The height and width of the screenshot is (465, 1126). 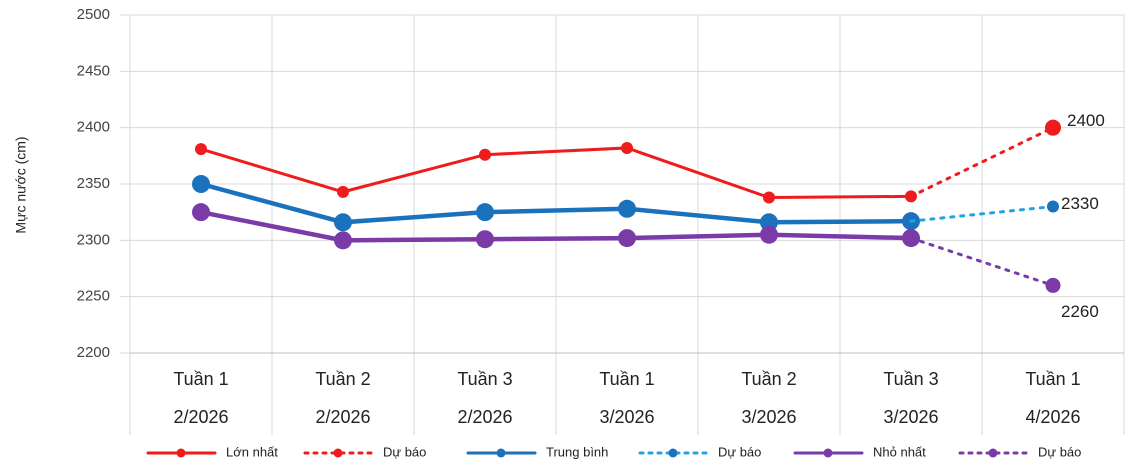 What do you see at coordinates (577, 451) in the screenshot?
I see `legend-label: Trung bình` at bounding box center [577, 451].